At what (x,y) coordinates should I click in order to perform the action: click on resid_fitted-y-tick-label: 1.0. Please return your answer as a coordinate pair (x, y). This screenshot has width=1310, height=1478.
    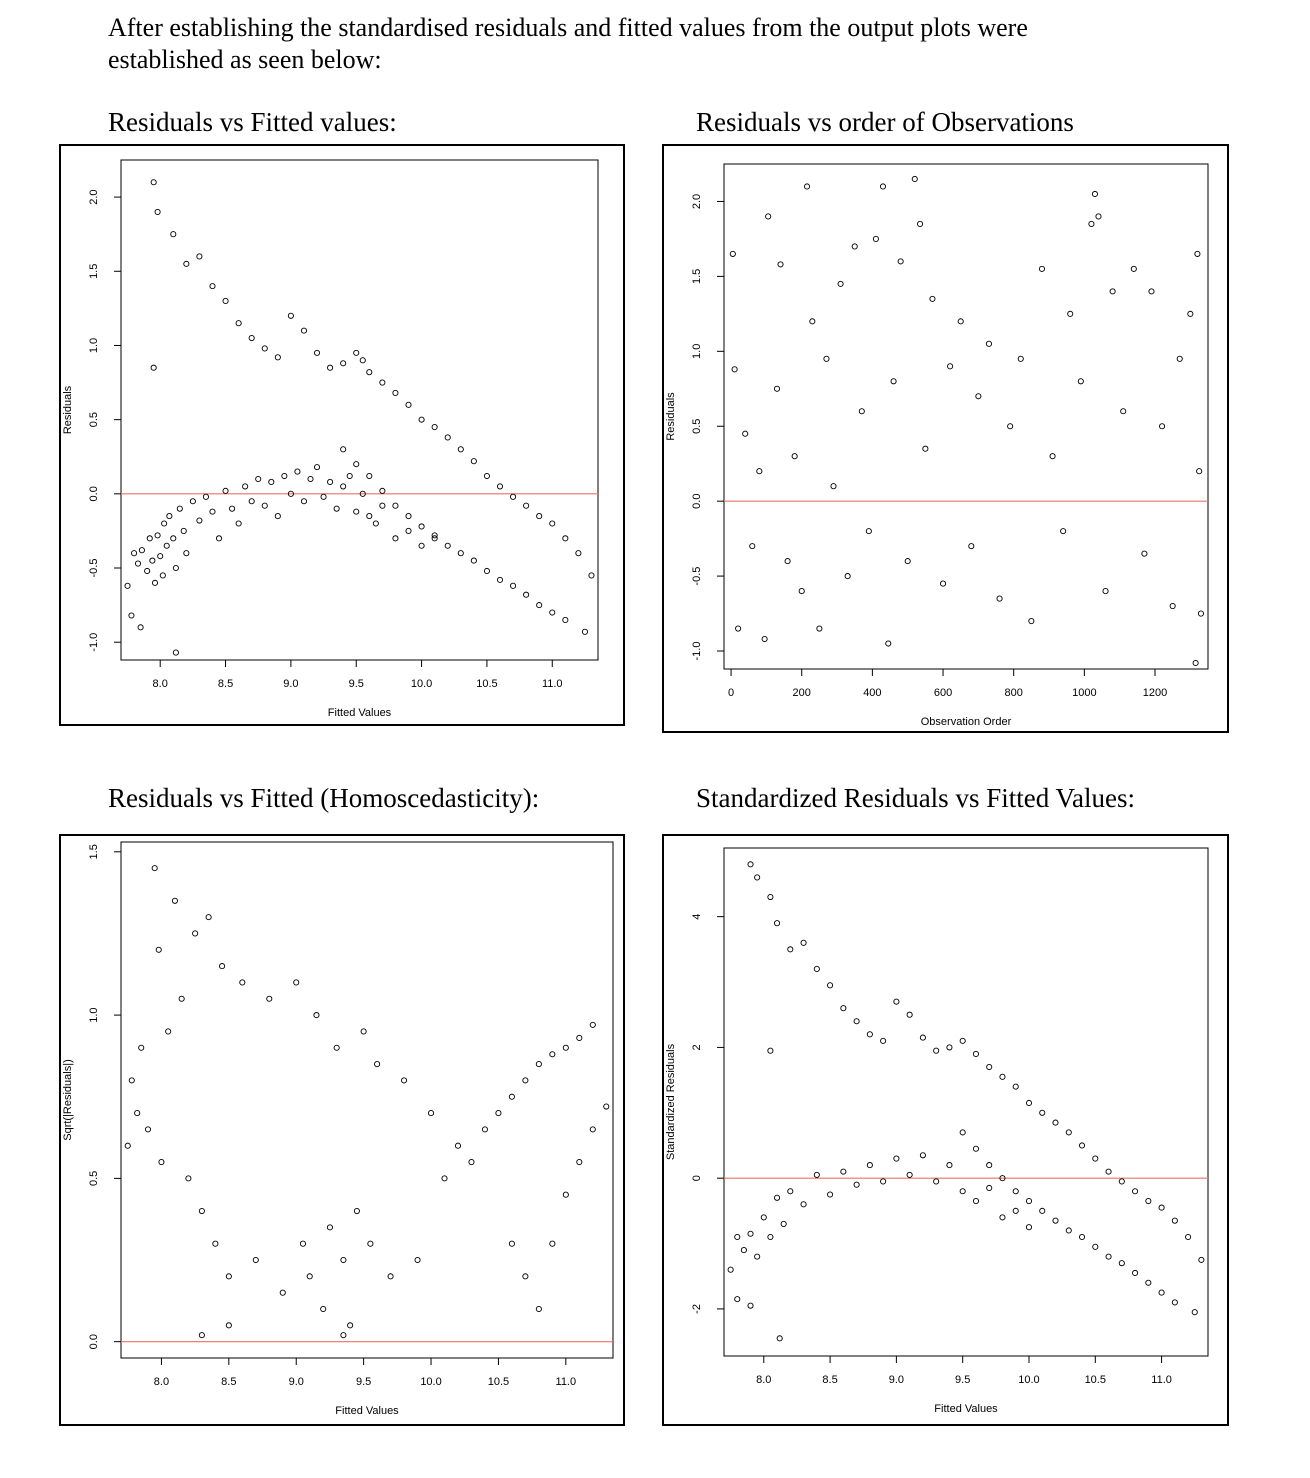
    Looking at the image, I should click on (94, 345).